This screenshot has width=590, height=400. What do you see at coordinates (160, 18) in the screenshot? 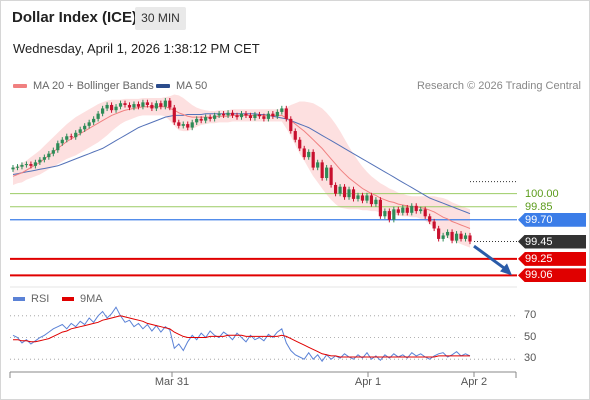
I see `timeframe-selector: 30 MIN` at bounding box center [160, 18].